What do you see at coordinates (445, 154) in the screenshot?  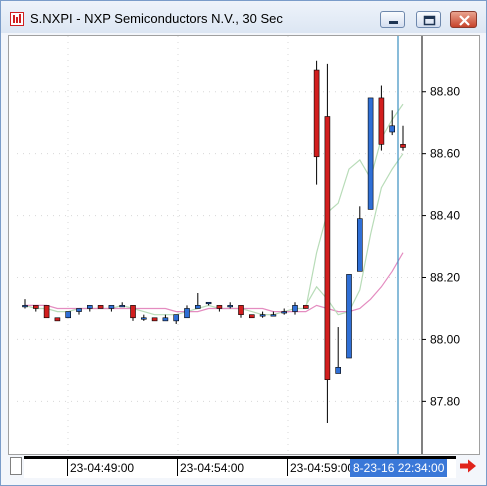 I see `price-label: 88.60` at bounding box center [445, 154].